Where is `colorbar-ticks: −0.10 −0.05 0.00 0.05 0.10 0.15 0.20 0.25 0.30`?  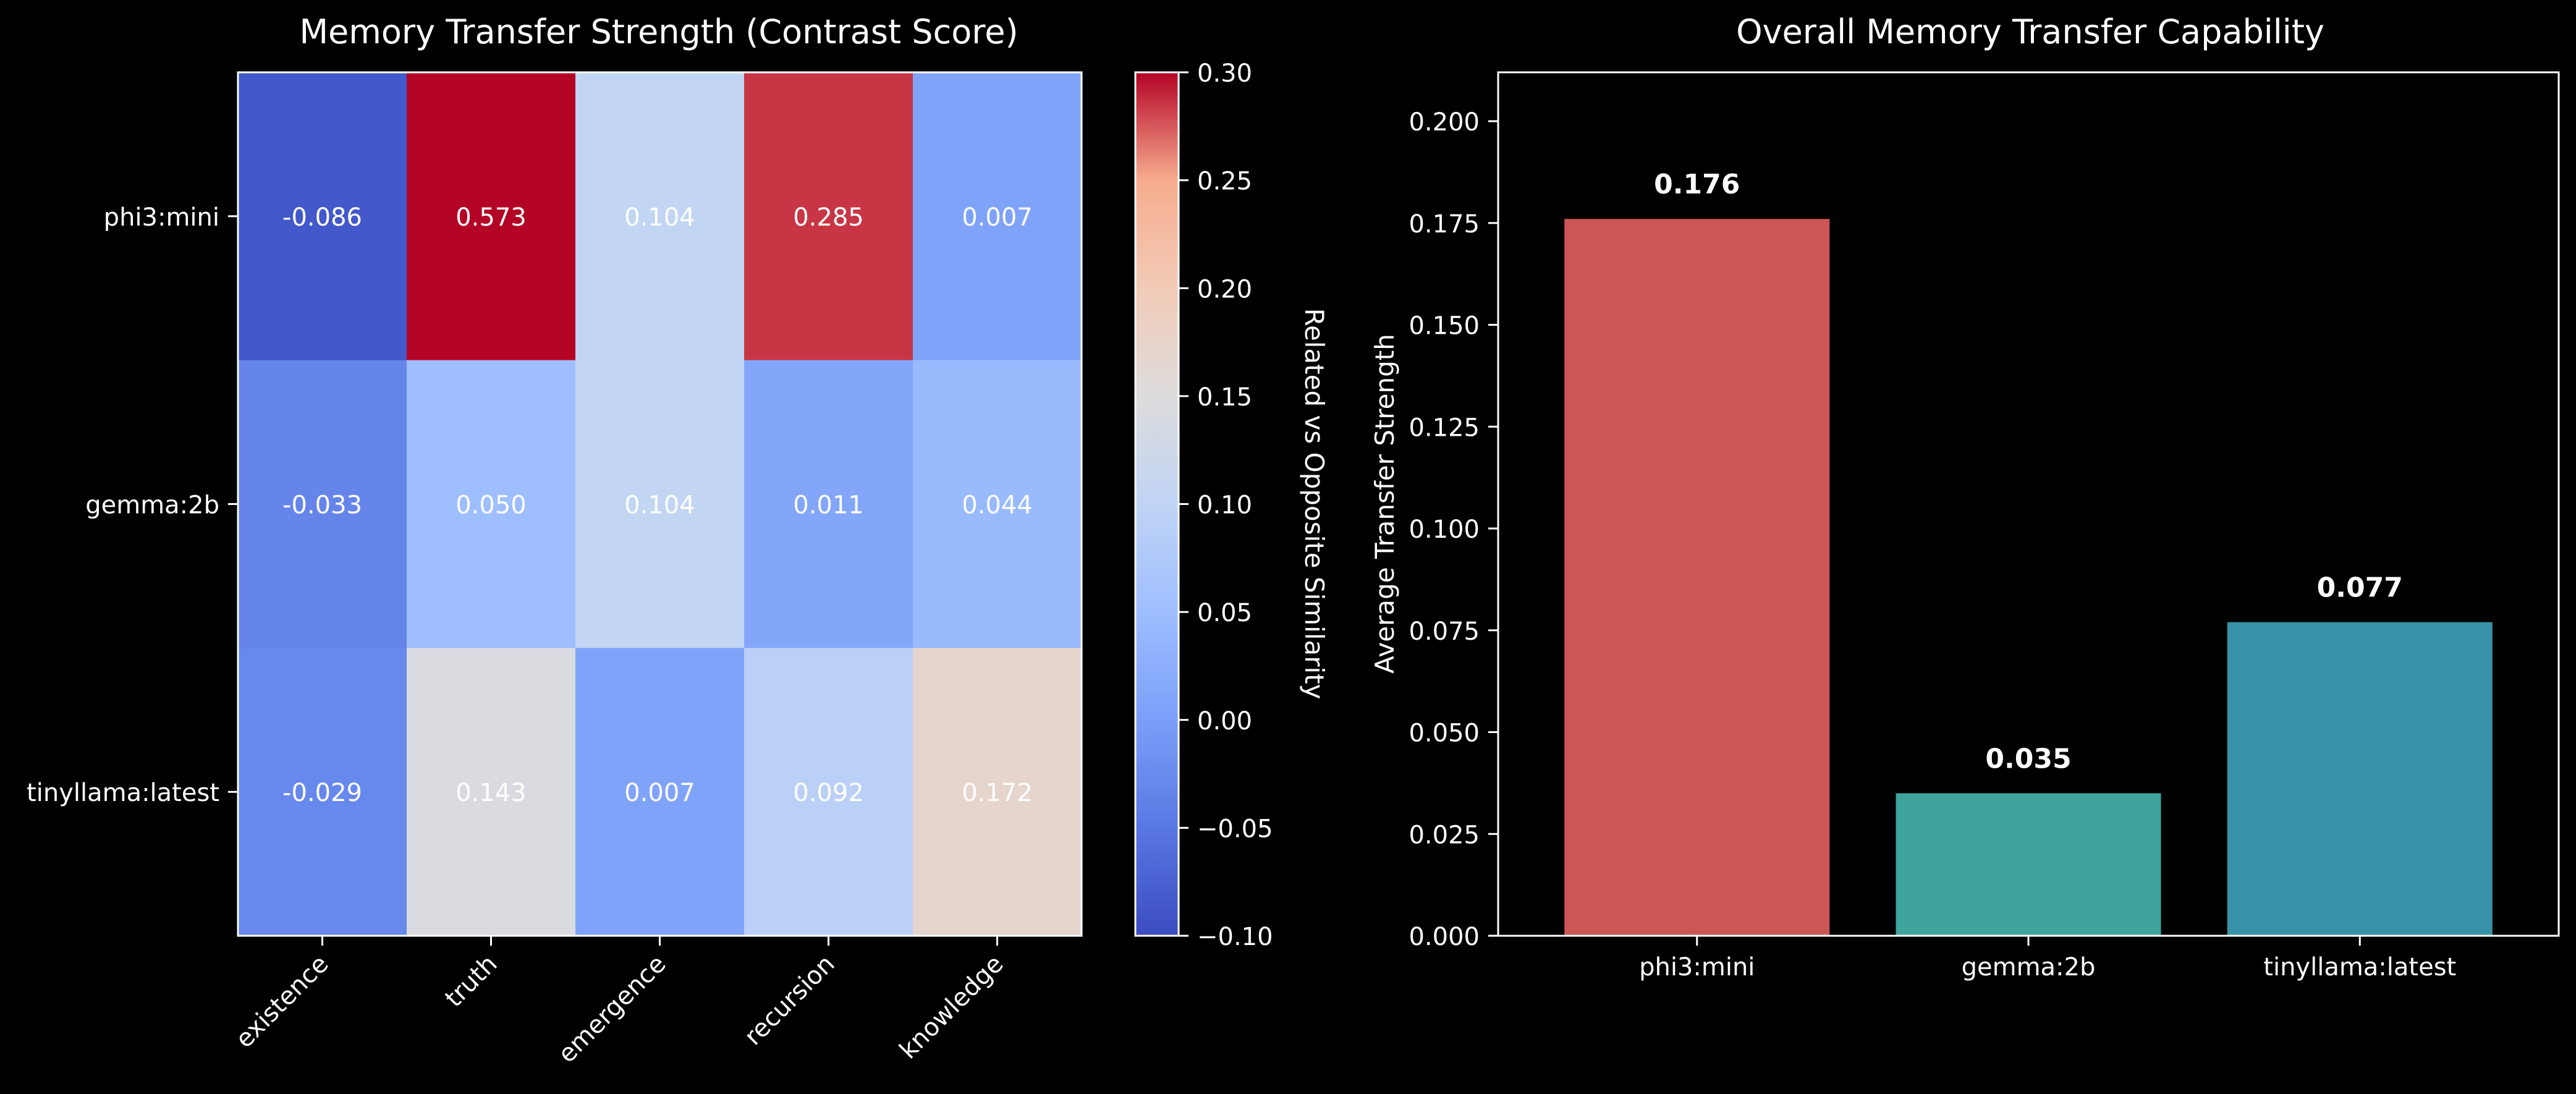 colorbar-ticks: −0.10 −0.05 0.00 0.05 0.10 0.15 0.20 0.25 0.30 is located at coordinates (1226, 505).